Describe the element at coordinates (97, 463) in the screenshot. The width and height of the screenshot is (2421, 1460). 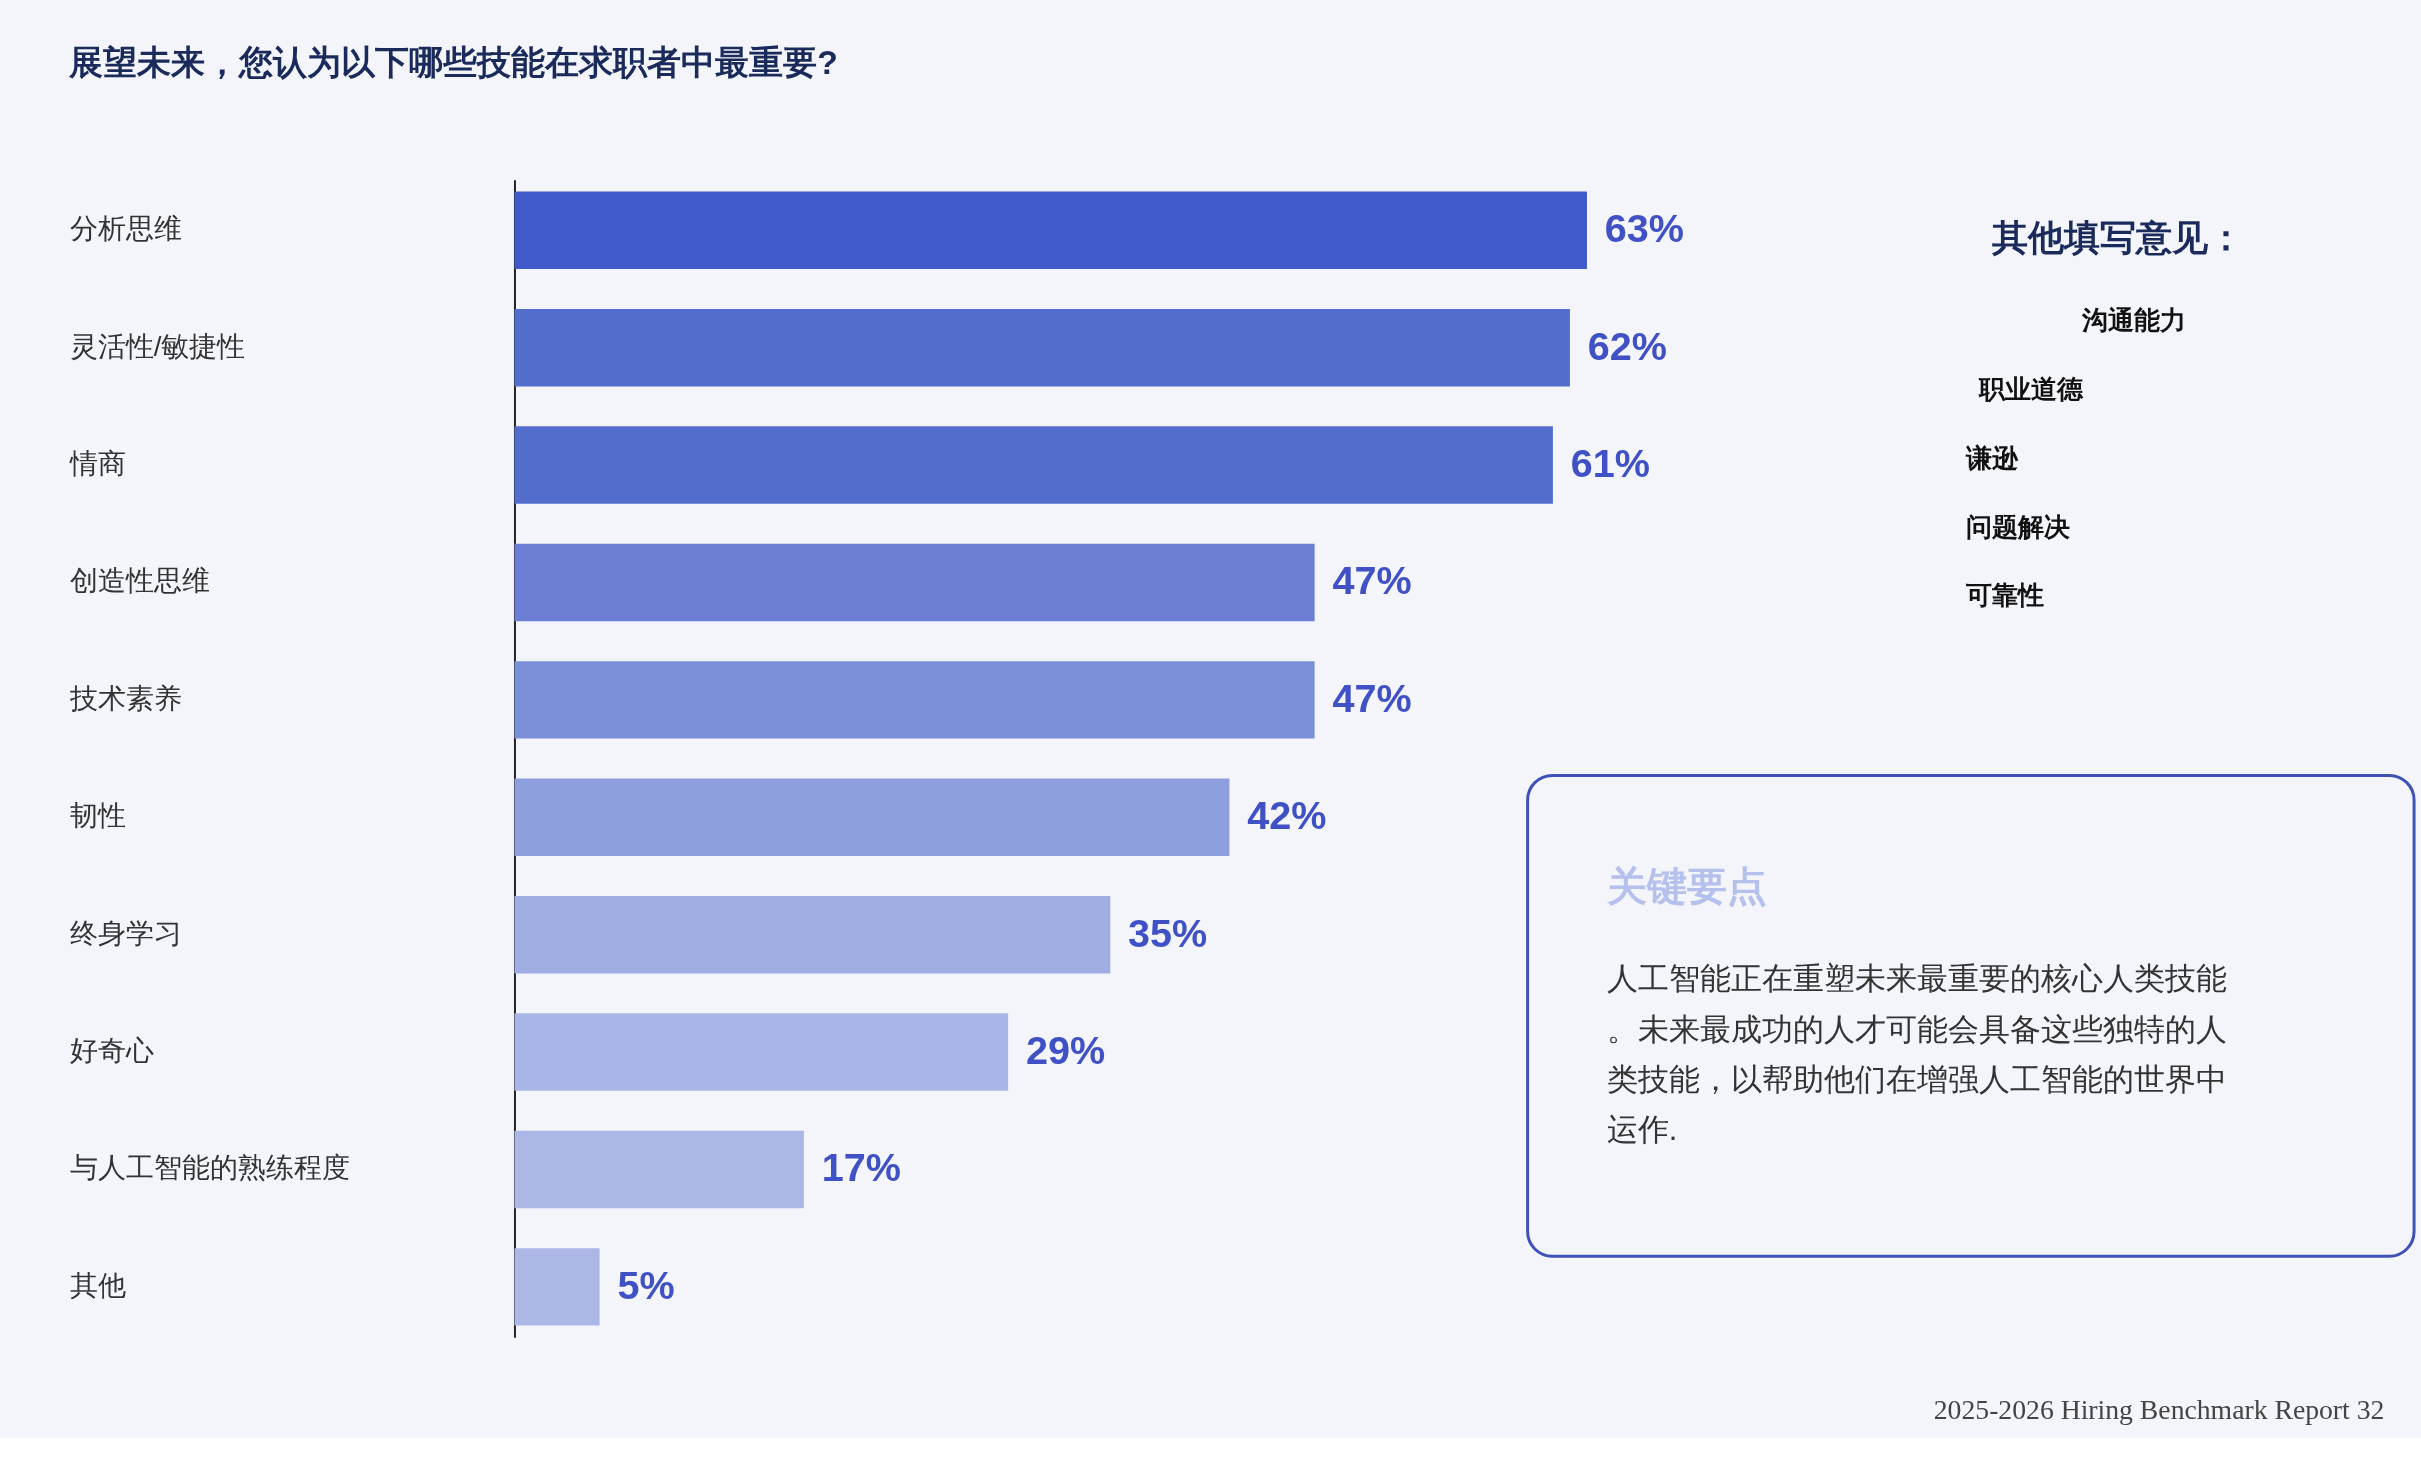
I see `y-tick-label: 情商` at that location.